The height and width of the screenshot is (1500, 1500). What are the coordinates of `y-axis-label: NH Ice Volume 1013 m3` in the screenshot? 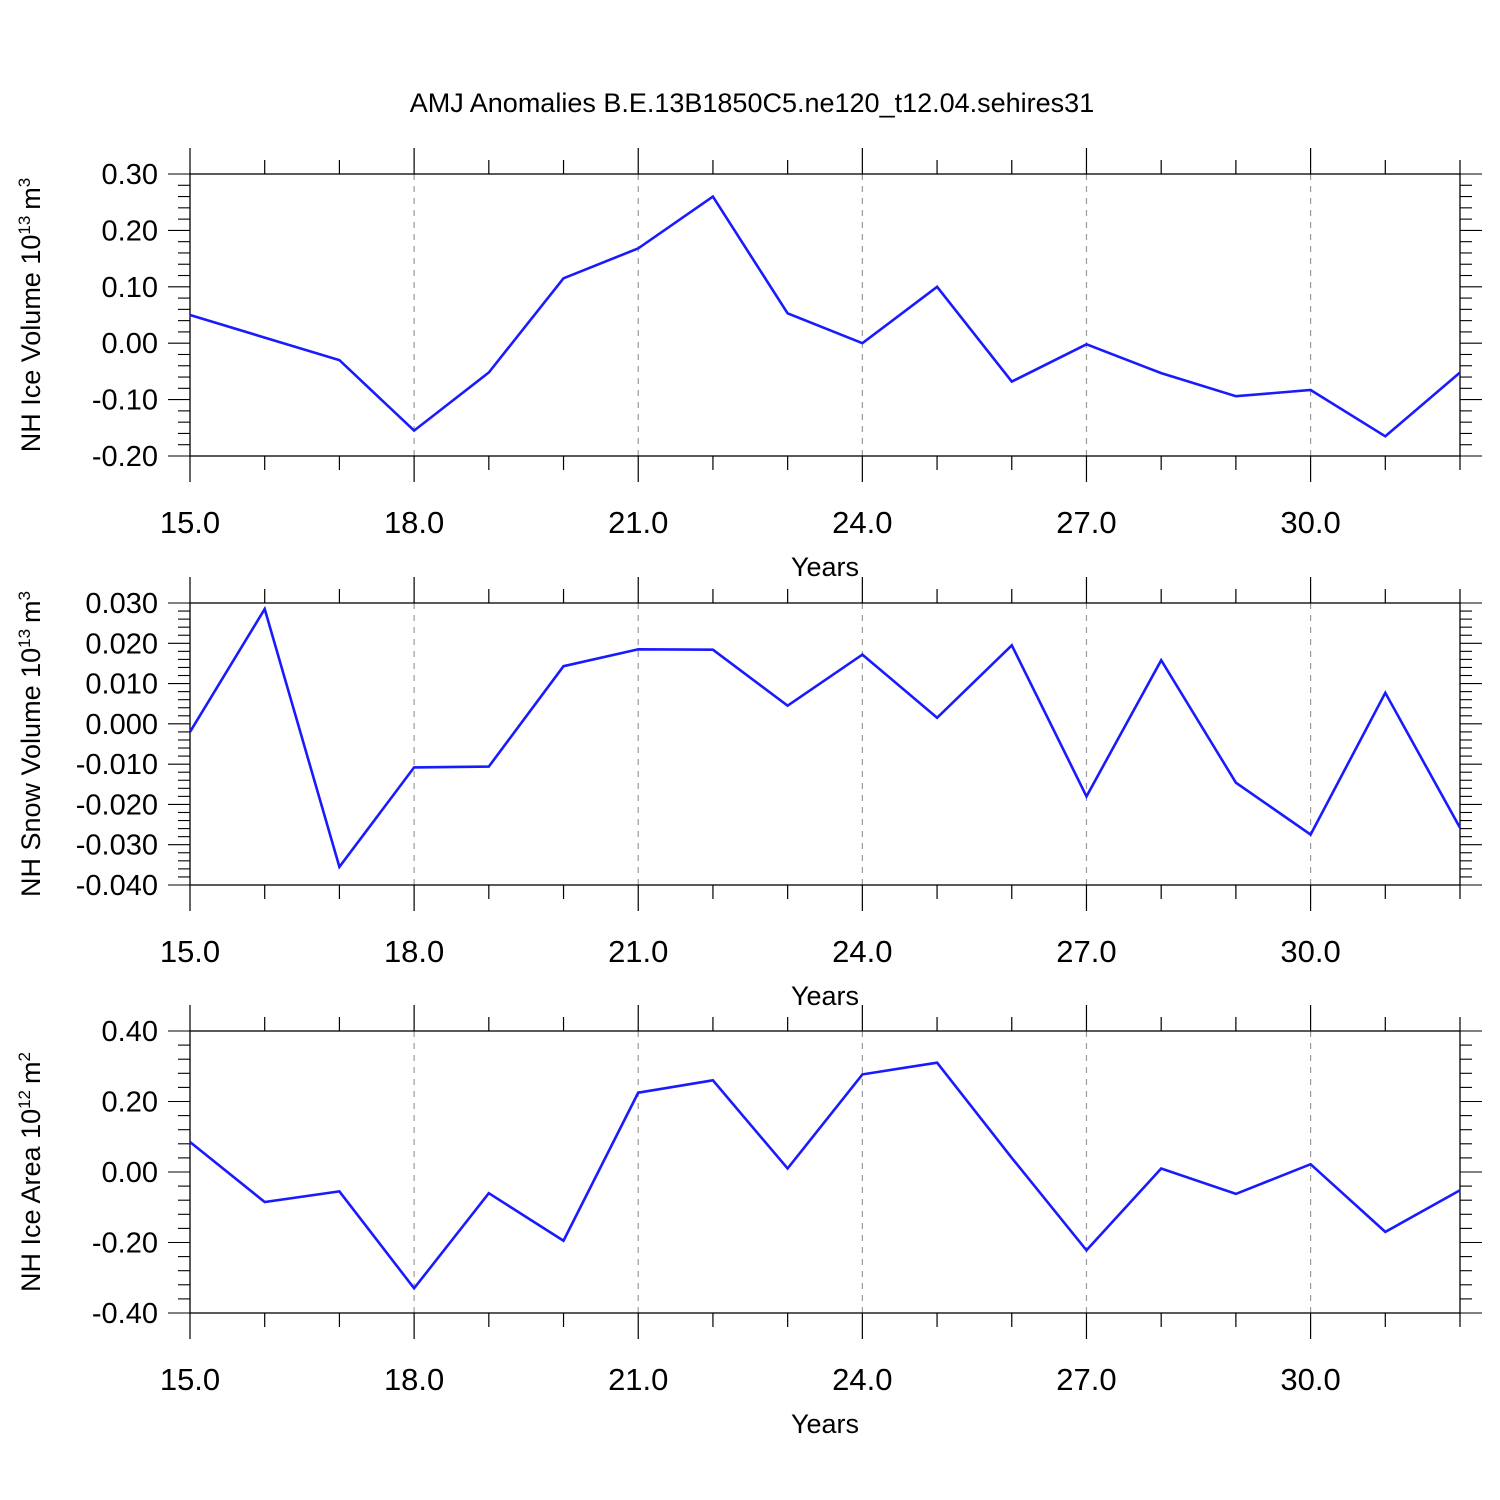 It's located at (30, 315).